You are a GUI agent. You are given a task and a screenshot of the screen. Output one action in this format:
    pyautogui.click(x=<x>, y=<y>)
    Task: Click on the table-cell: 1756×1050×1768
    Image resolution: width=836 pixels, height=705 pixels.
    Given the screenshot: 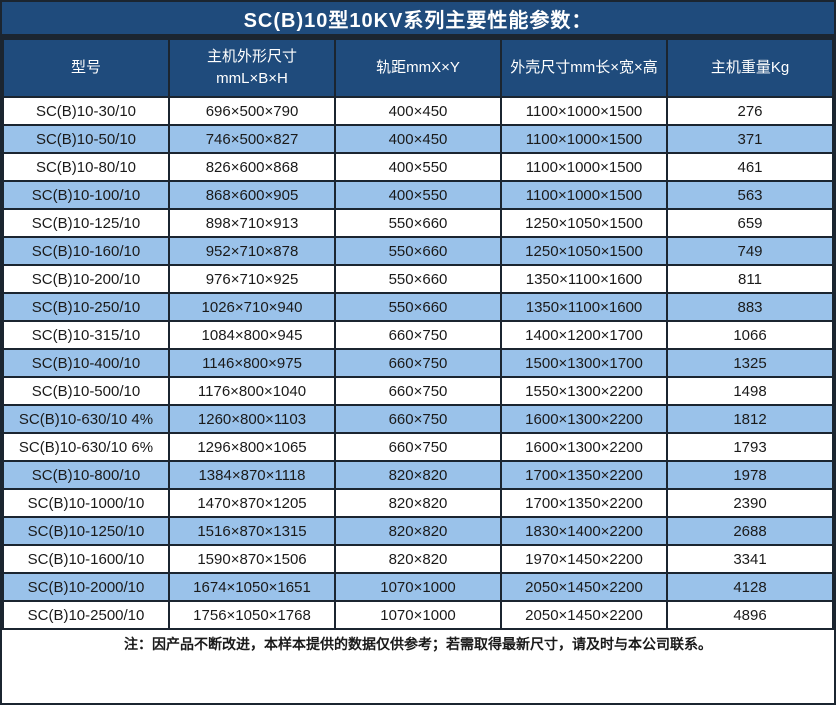 What is the action you would take?
    pyautogui.click(x=252, y=615)
    